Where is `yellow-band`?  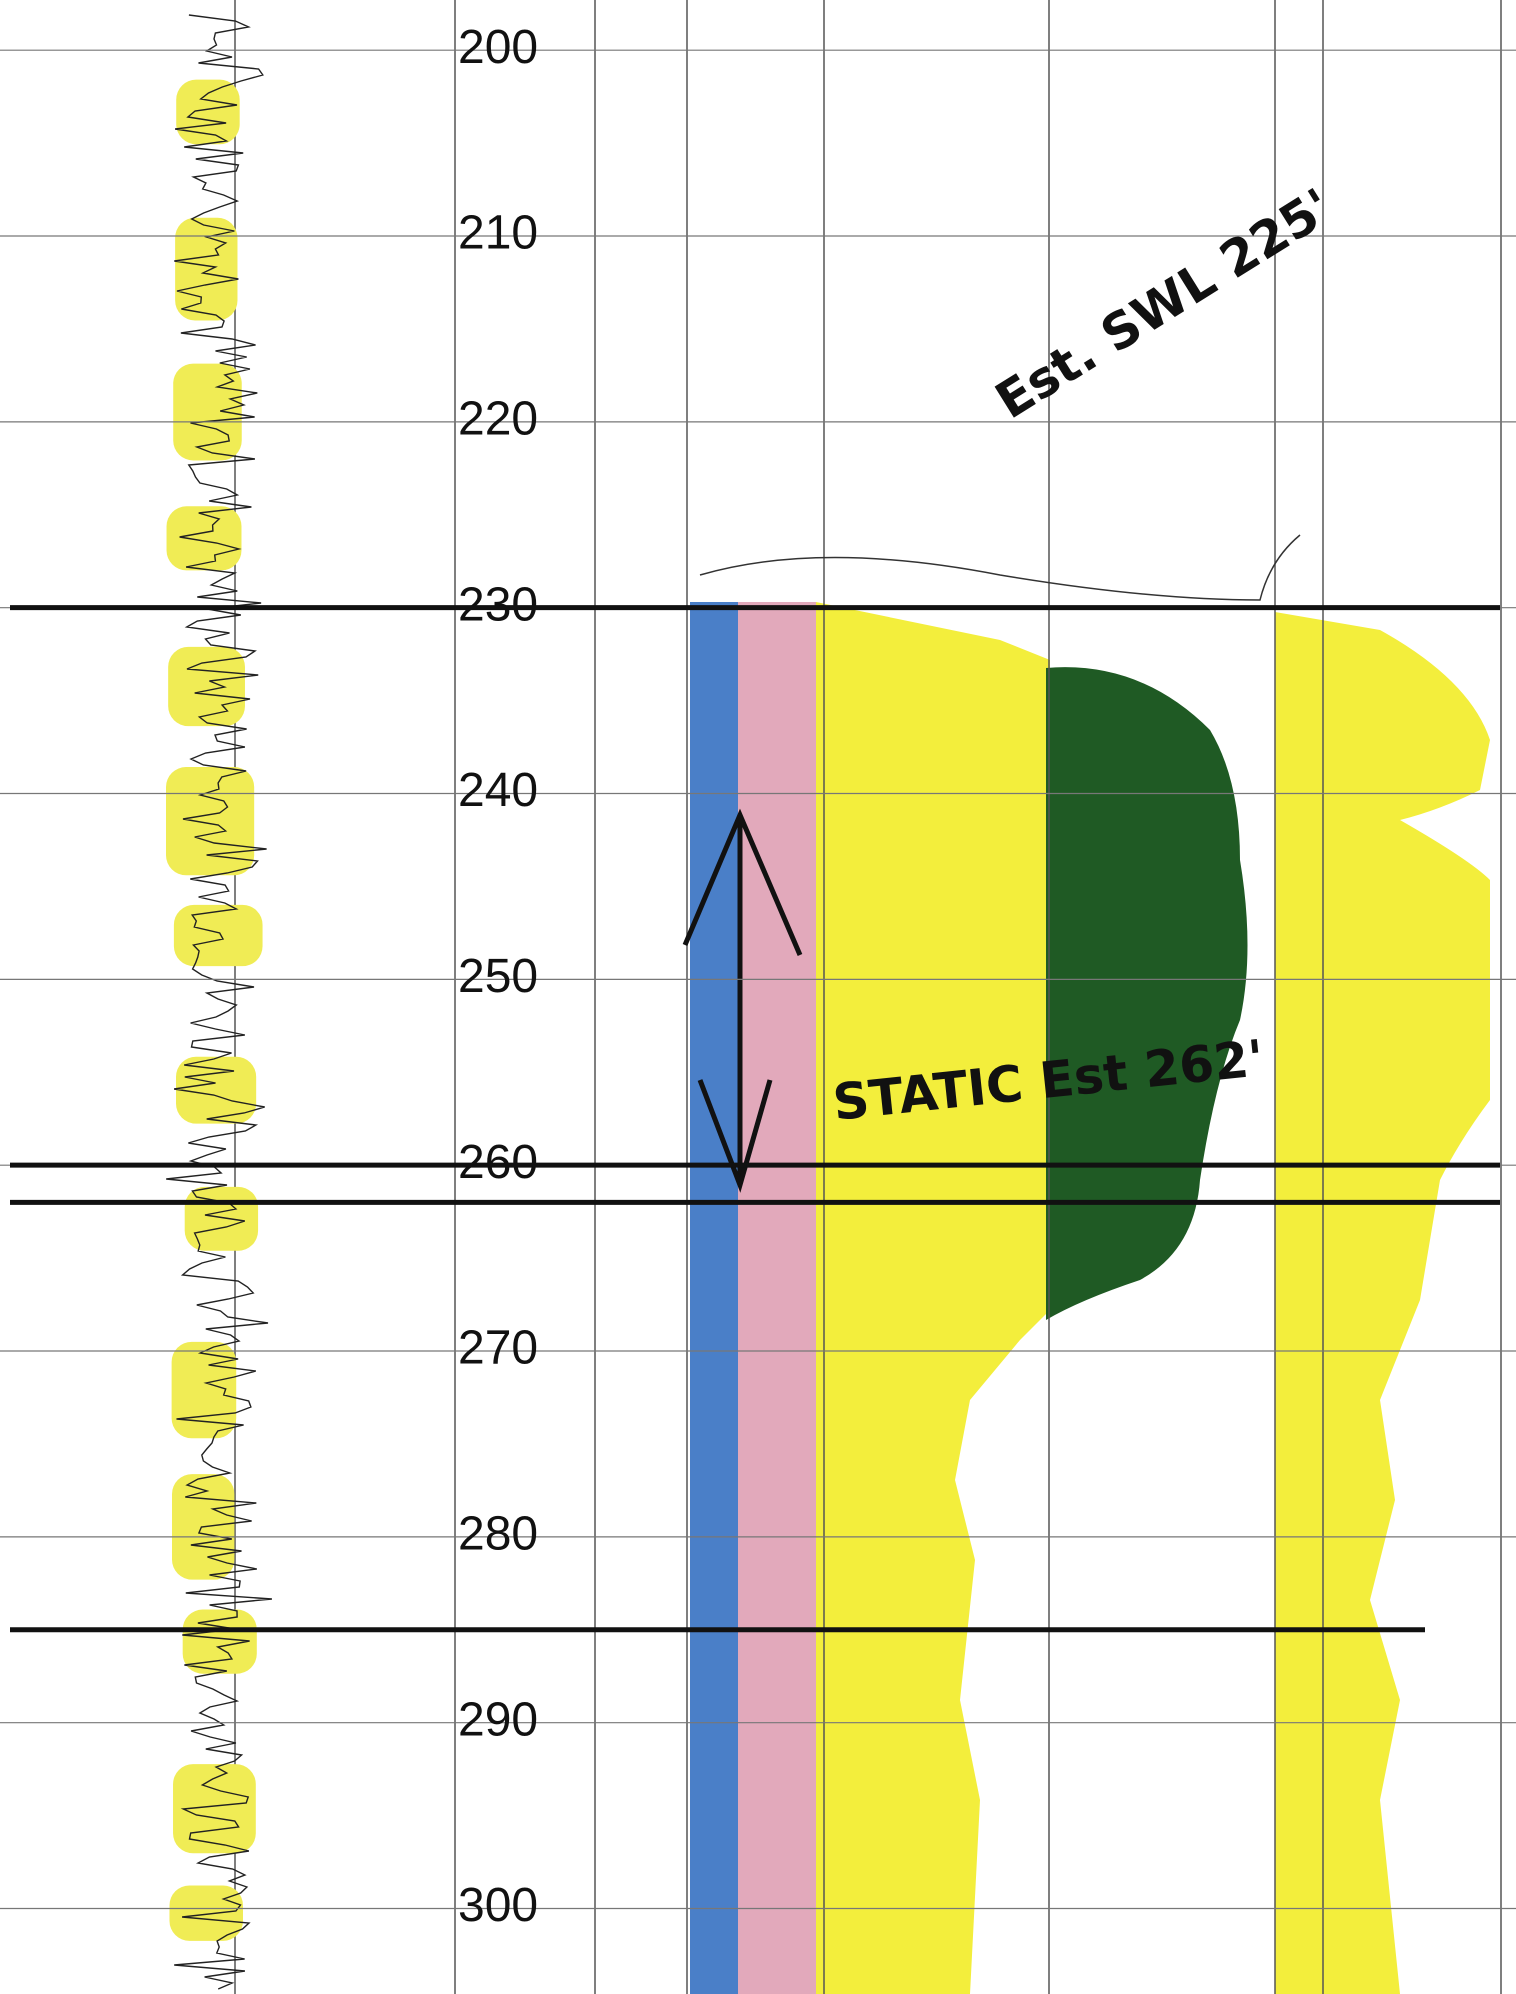
yellow-band is located at coordinates (933, 1298).